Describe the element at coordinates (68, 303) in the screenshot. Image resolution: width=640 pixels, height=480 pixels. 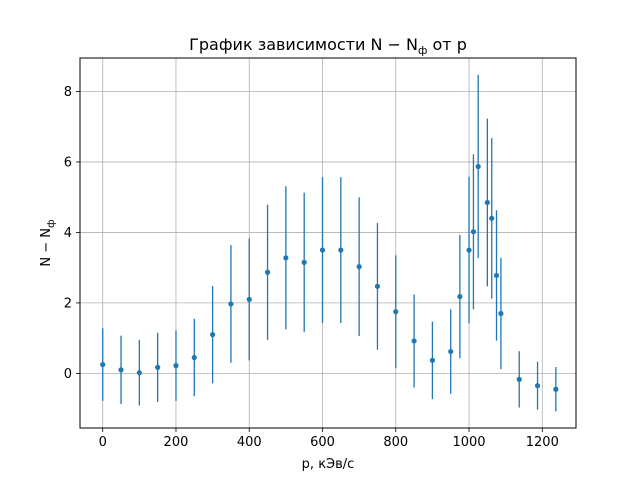
I see `y-tick-label: 2` at that location.